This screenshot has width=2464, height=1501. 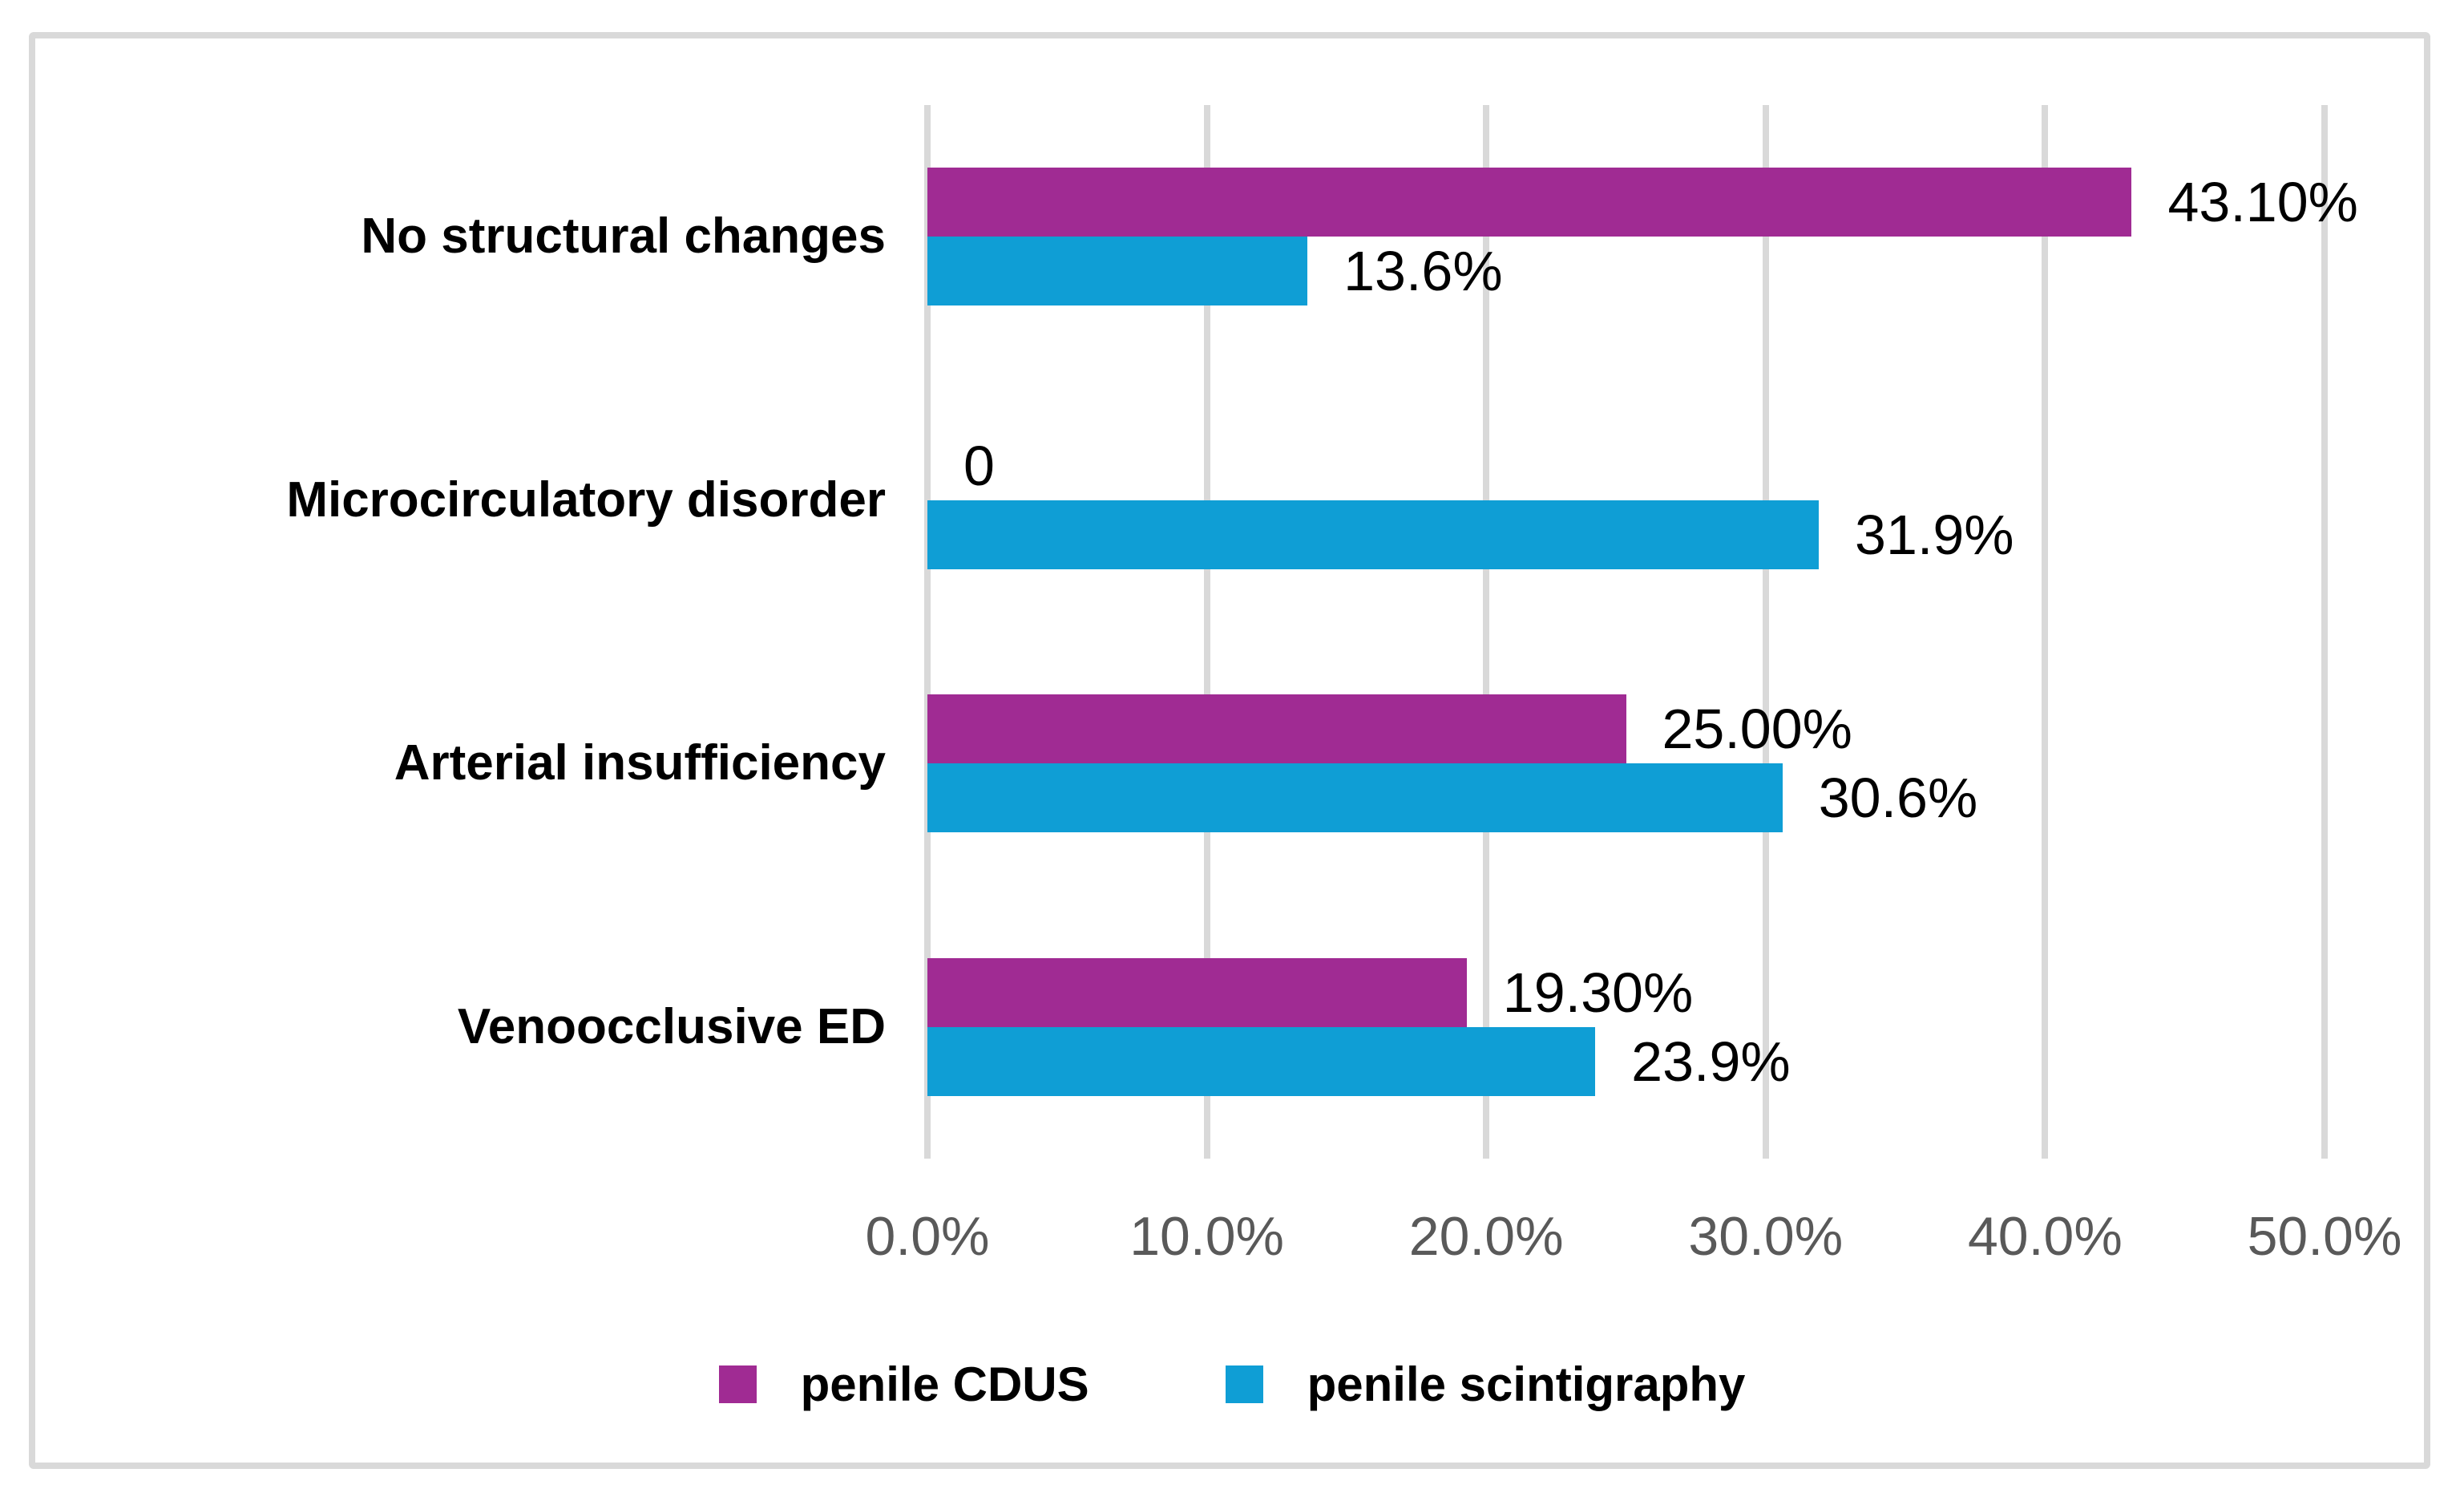 I want to click on data-label: 0, so click(x=979, y=465).